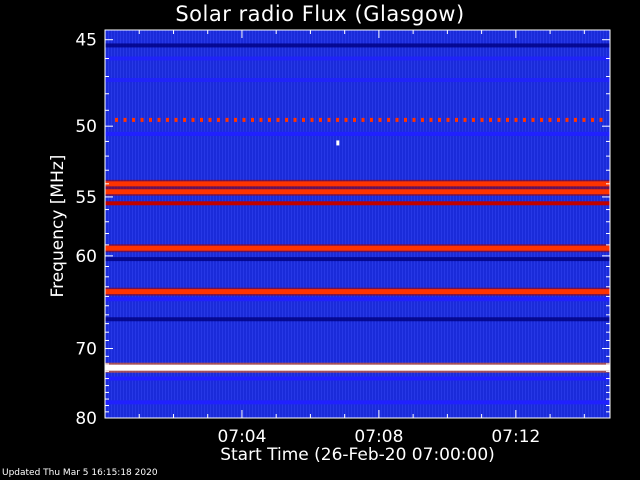 This screenshot has width=640, height=480. I want to click on x-tick-label: 07:12, so click(515, 437).